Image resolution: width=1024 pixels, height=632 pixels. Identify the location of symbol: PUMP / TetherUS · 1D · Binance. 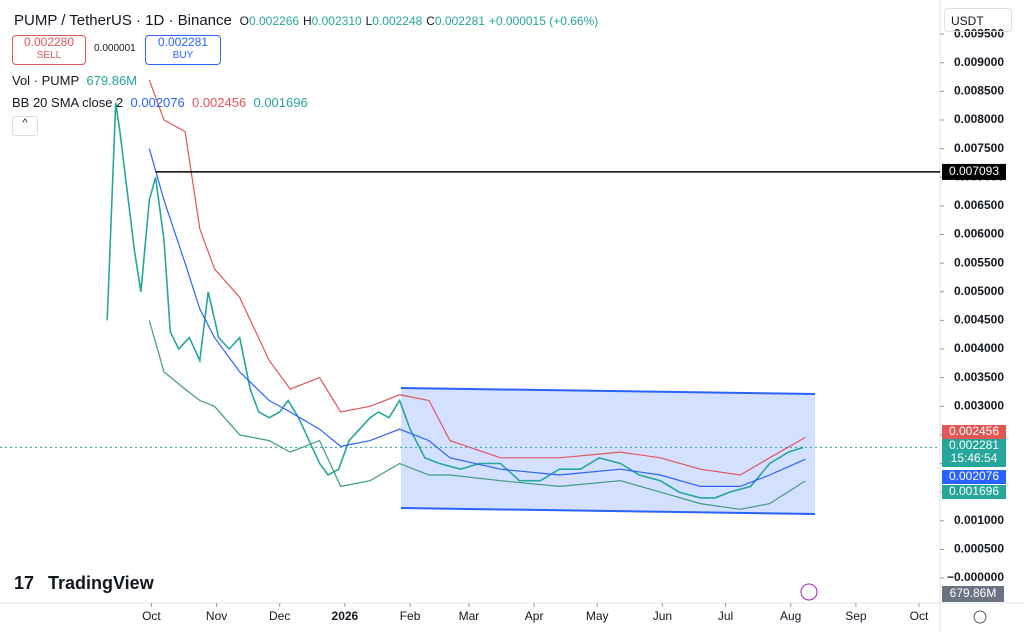
(123, 20).